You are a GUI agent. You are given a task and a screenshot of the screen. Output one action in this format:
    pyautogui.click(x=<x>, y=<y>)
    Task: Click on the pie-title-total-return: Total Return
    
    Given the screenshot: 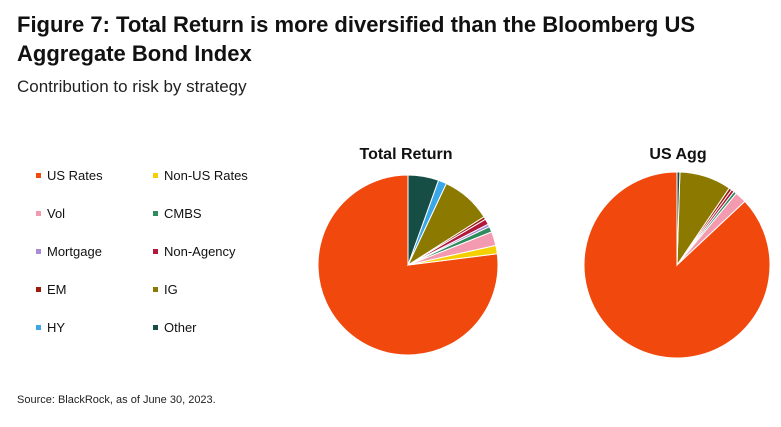 What is the action you would take?
    pyautogui.click(x=406, y=154)
    